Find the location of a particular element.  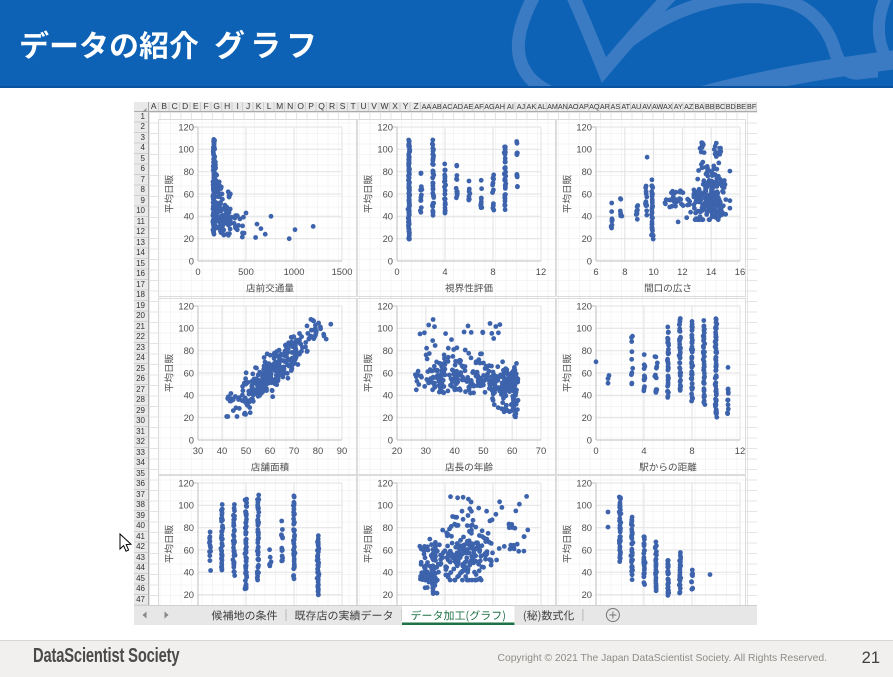

svg-text: 14 is located at coordinates (711, 271).